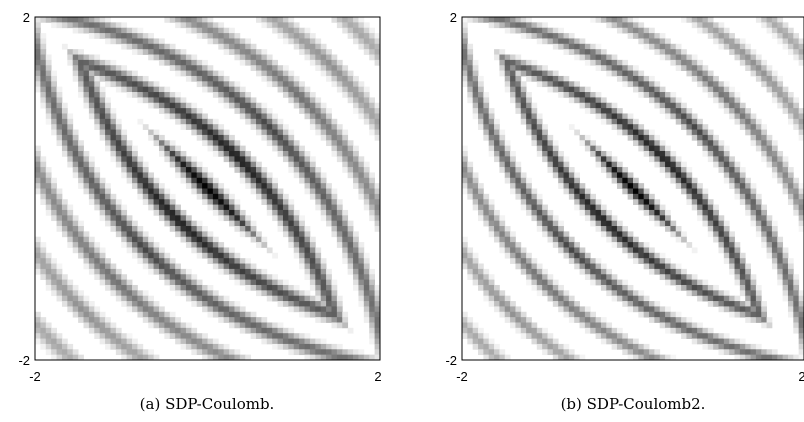 This screenshot has height=422, width=804. Describe the element at coordinates (377, 376) in the screenshot. I see `x-tick-label-right-a: 2` at that location.